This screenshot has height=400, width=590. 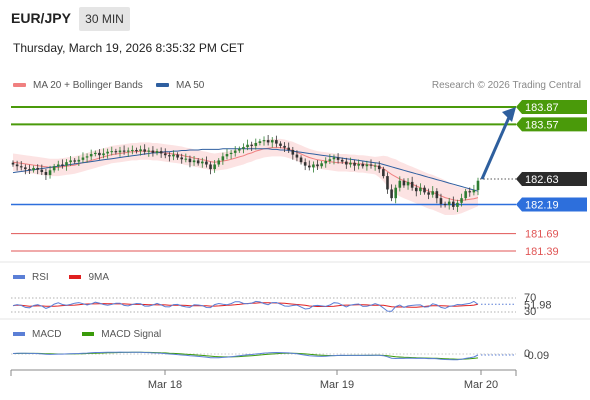 I want to click on datetime-label: Thursday, March 19, 2026 8:35:32 PM CET, so click(x=129, y=48).